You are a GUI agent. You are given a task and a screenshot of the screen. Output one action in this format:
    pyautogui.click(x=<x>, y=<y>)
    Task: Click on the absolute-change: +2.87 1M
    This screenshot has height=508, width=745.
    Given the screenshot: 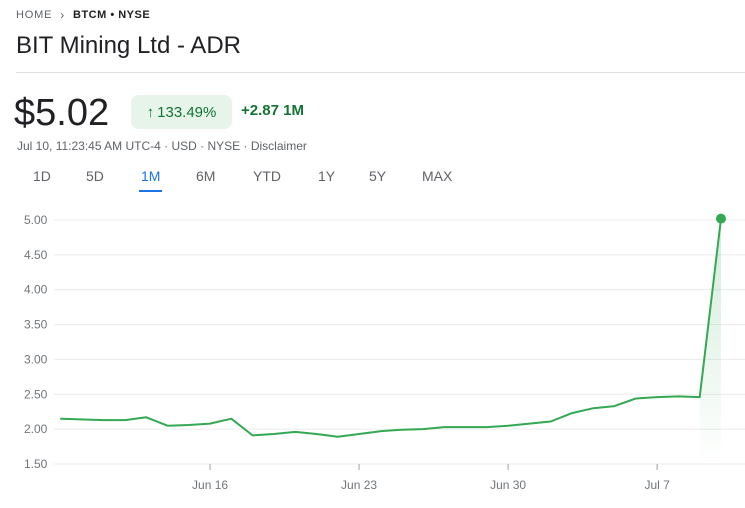 What is the action you would take?
    pyautogui.click(x=272, y=110)
    